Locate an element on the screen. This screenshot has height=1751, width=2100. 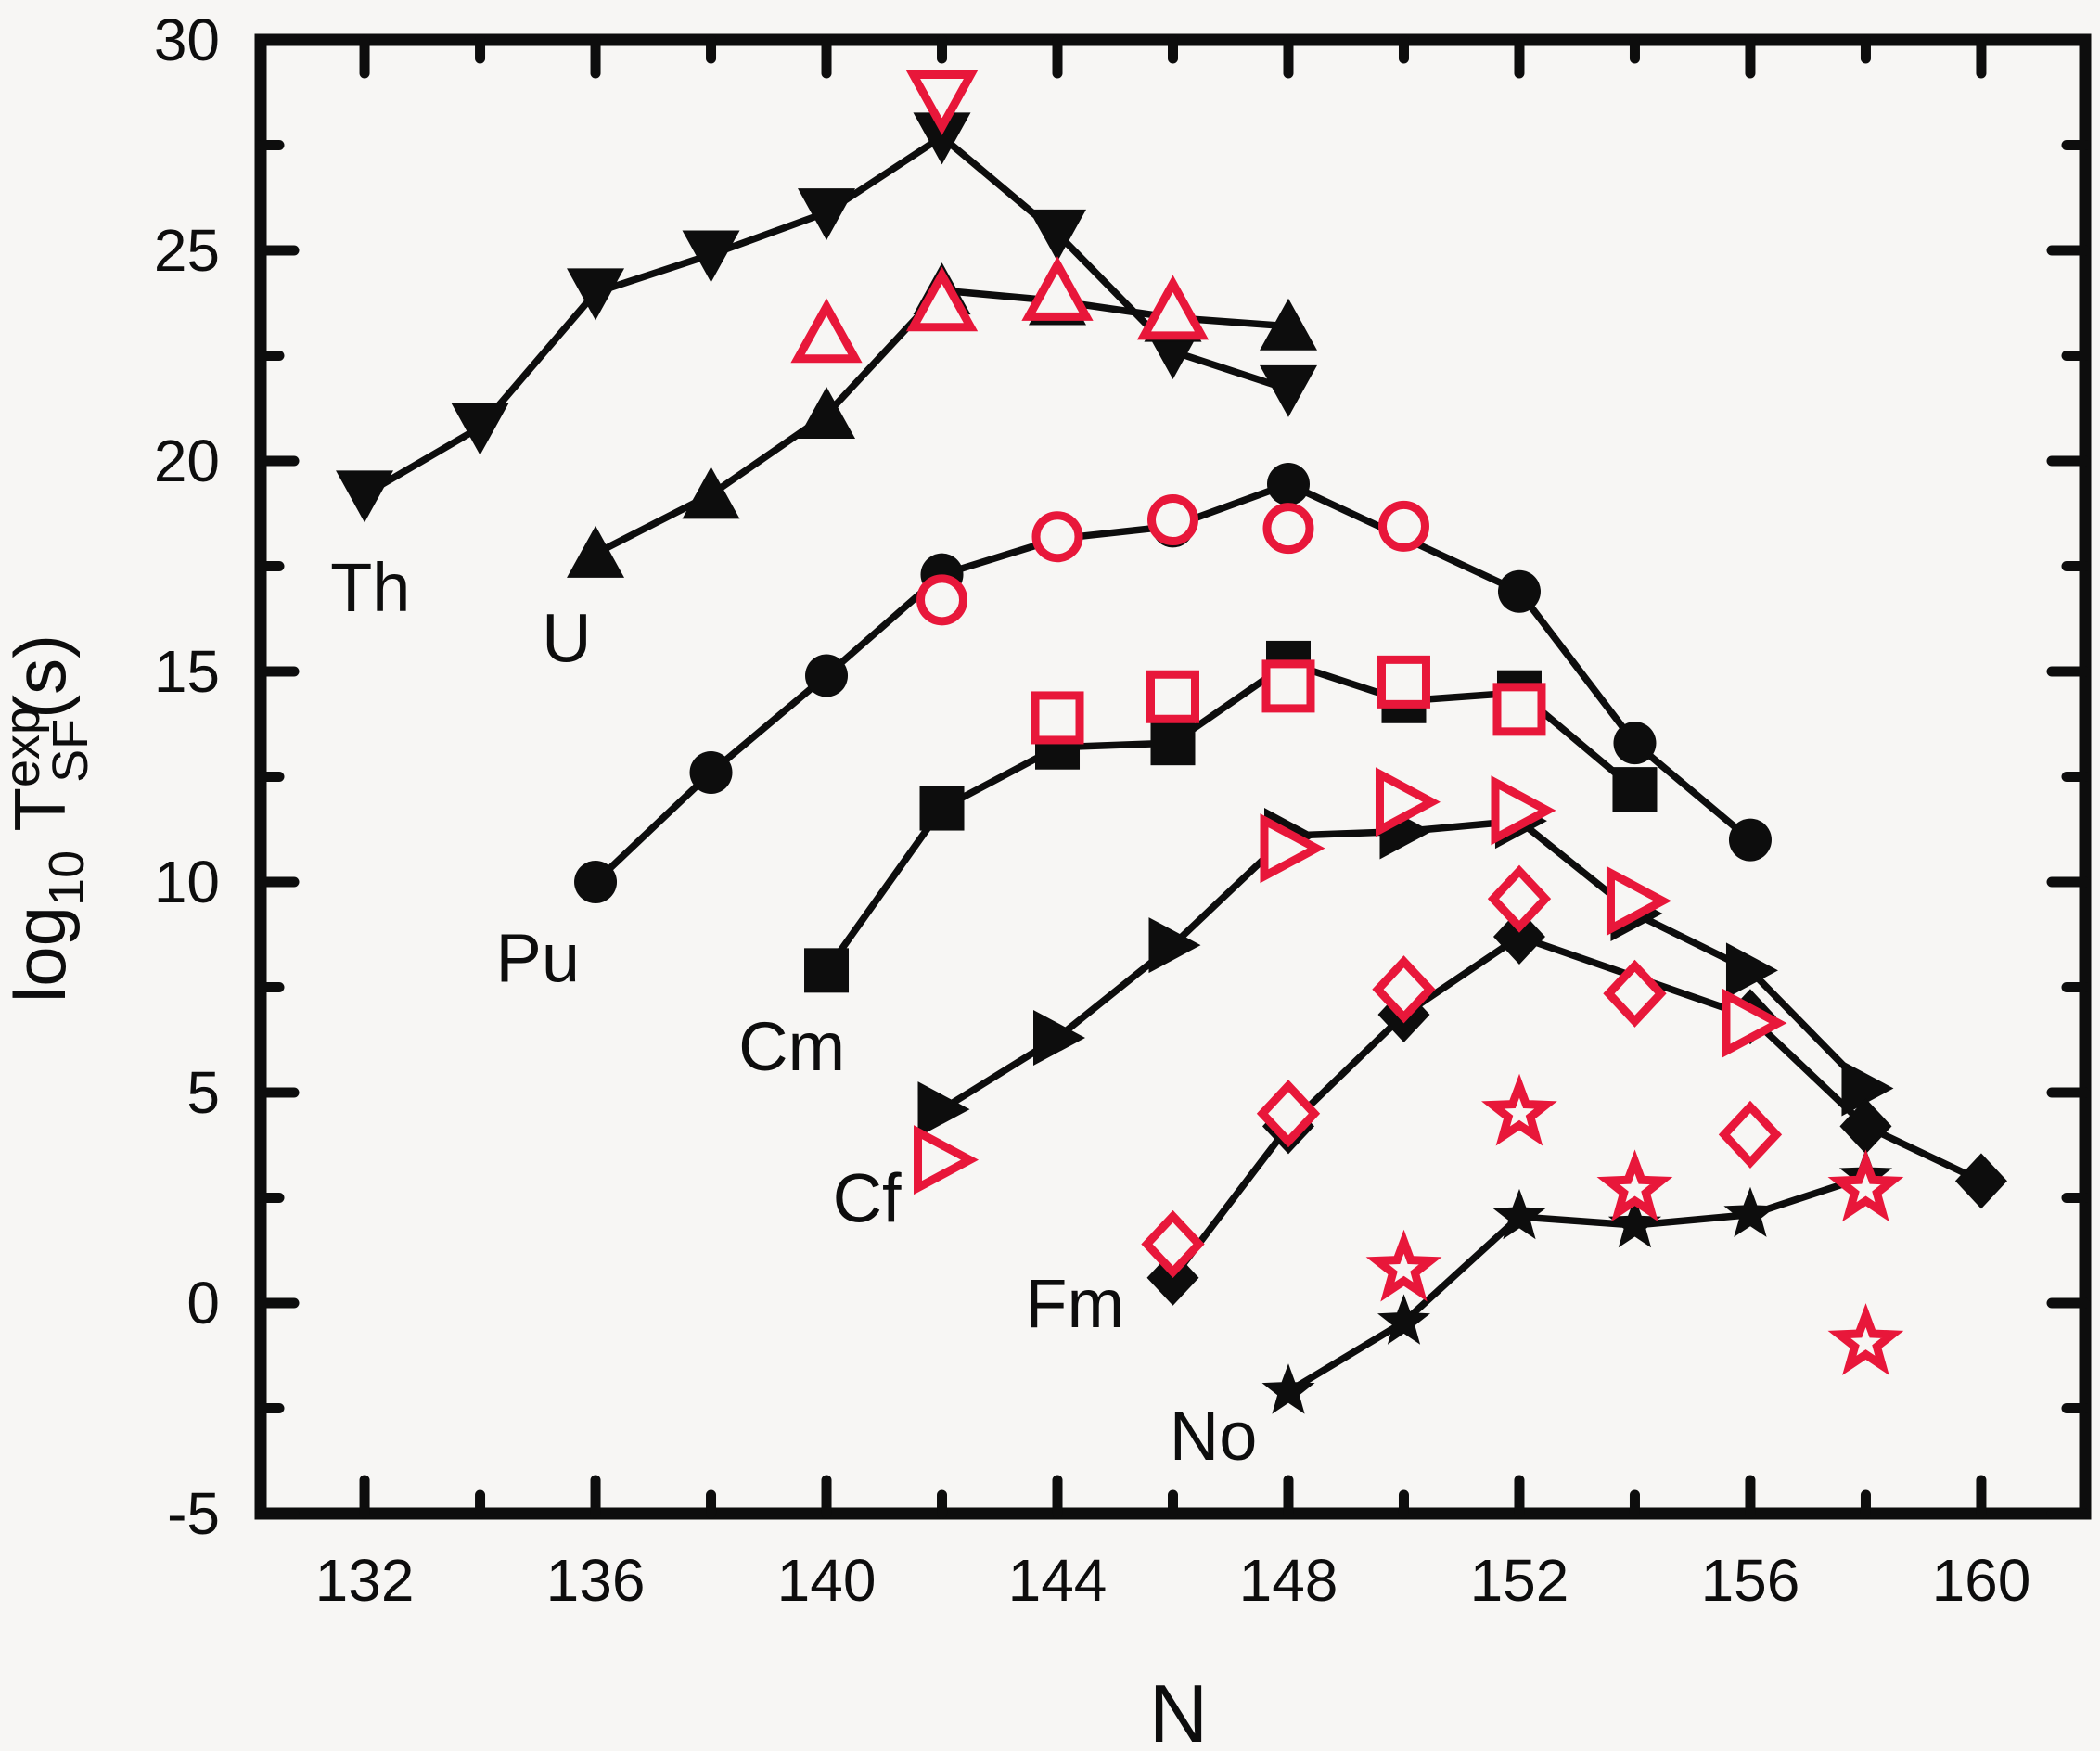
data-point-U-calc-N144 is located at coordinates (1057, 288).